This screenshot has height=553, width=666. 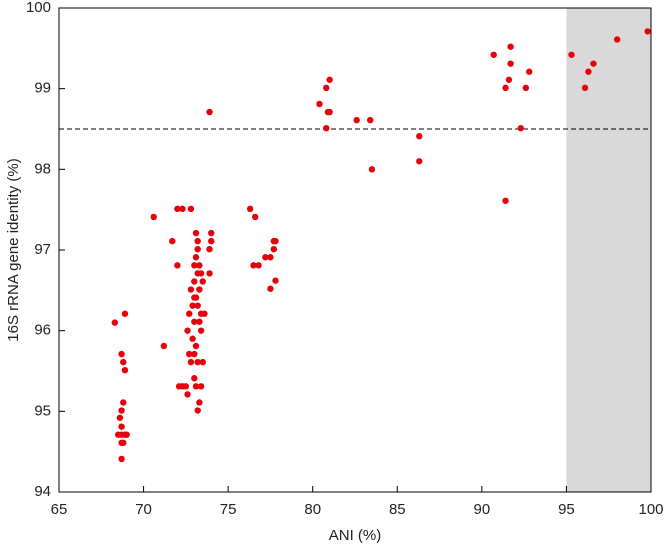 What do you see at coordinates (566, 509) in the screenshot?
I see `x-tick-label: 95` at bounding box center [566, 509].